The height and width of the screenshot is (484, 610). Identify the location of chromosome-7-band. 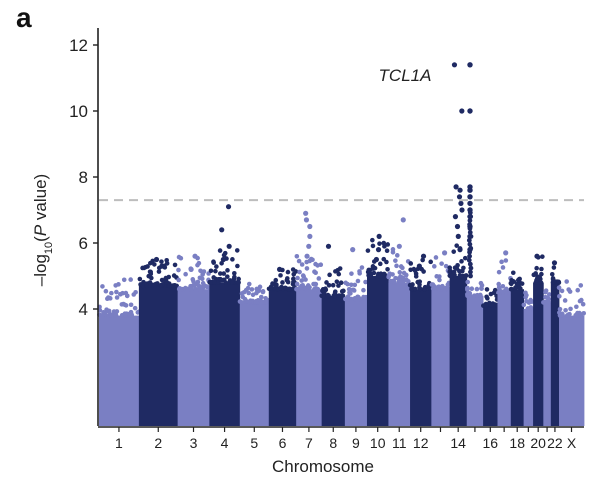
(309, 357).